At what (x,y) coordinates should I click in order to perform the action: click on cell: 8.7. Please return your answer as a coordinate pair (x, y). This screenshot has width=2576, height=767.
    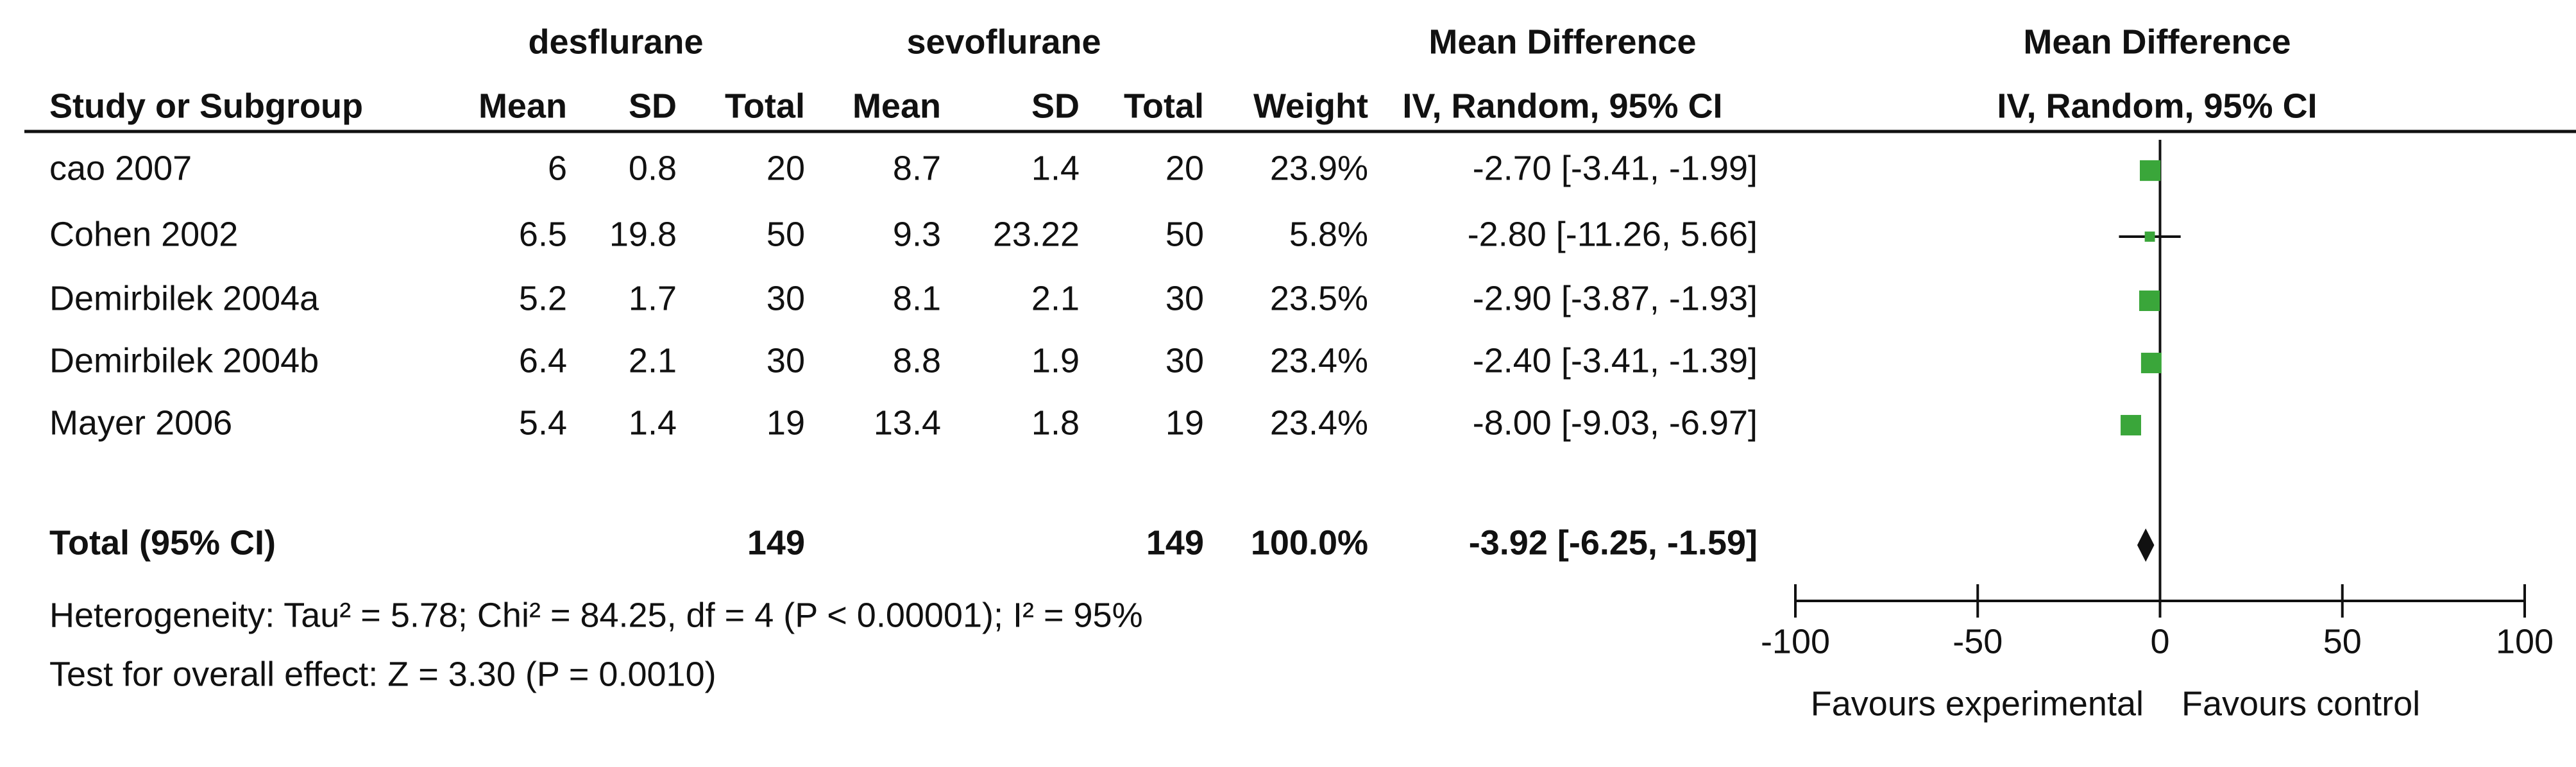
    Looking at the image, I should click on (917, 168).